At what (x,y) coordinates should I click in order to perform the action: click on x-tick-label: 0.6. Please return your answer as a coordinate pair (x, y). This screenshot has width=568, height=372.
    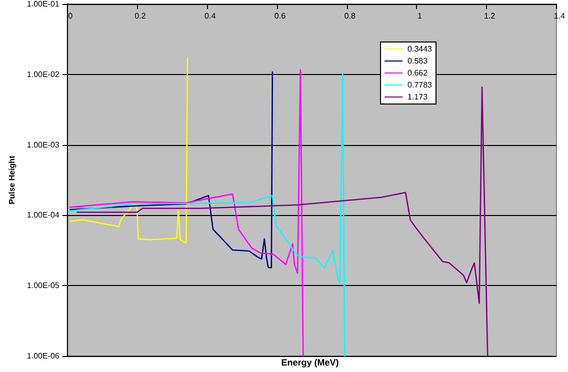
    Looking at the image, I should click on (280, 16).